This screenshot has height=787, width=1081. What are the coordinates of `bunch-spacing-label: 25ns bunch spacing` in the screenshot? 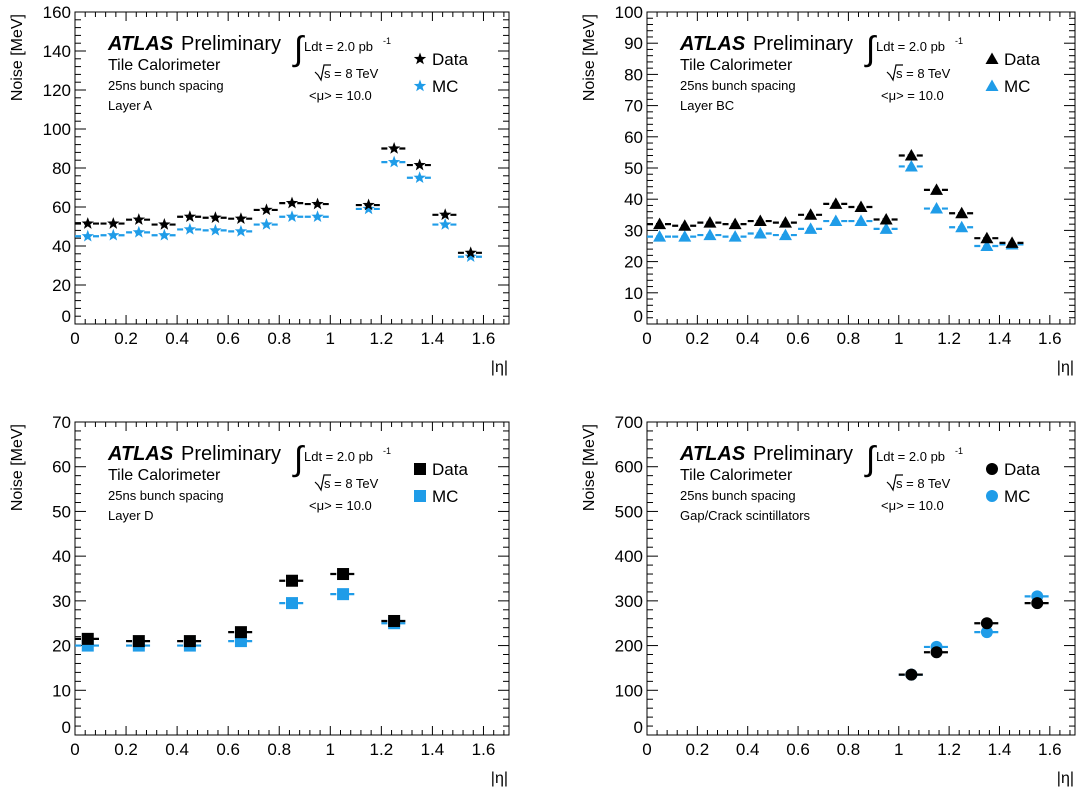 It's located at (738, 85).